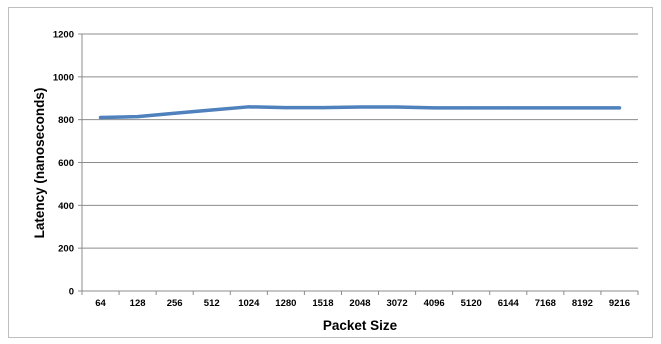 The height and width of the screenshot is (344, 661). I want to click on x-tick-label: 7168, so click(545, 303).